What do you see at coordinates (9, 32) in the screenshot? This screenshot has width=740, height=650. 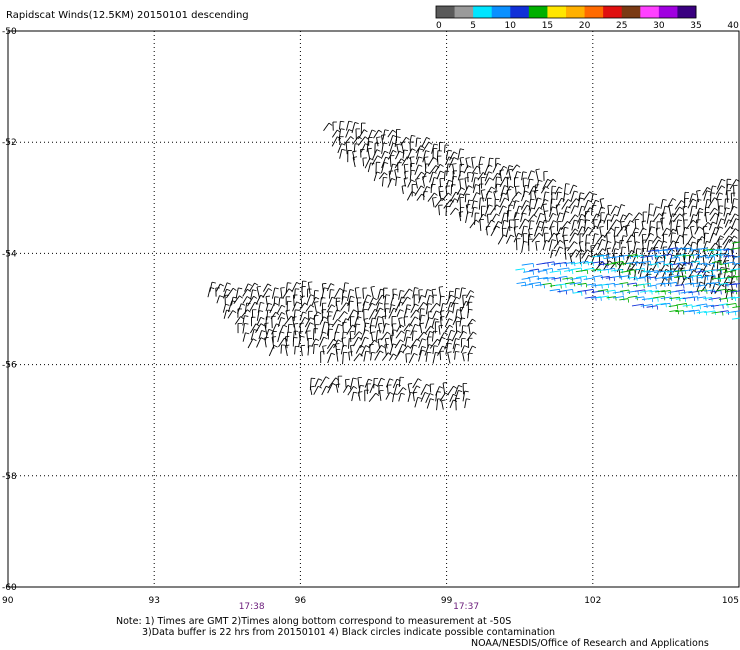 I see `latitude-tick-label: -50` at bounding box center [9, 32].